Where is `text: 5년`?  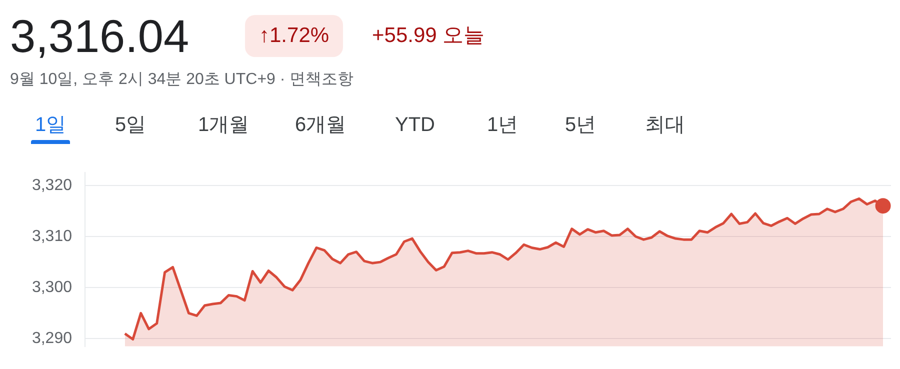
text: 5년 is located at coordinates (580, 125).